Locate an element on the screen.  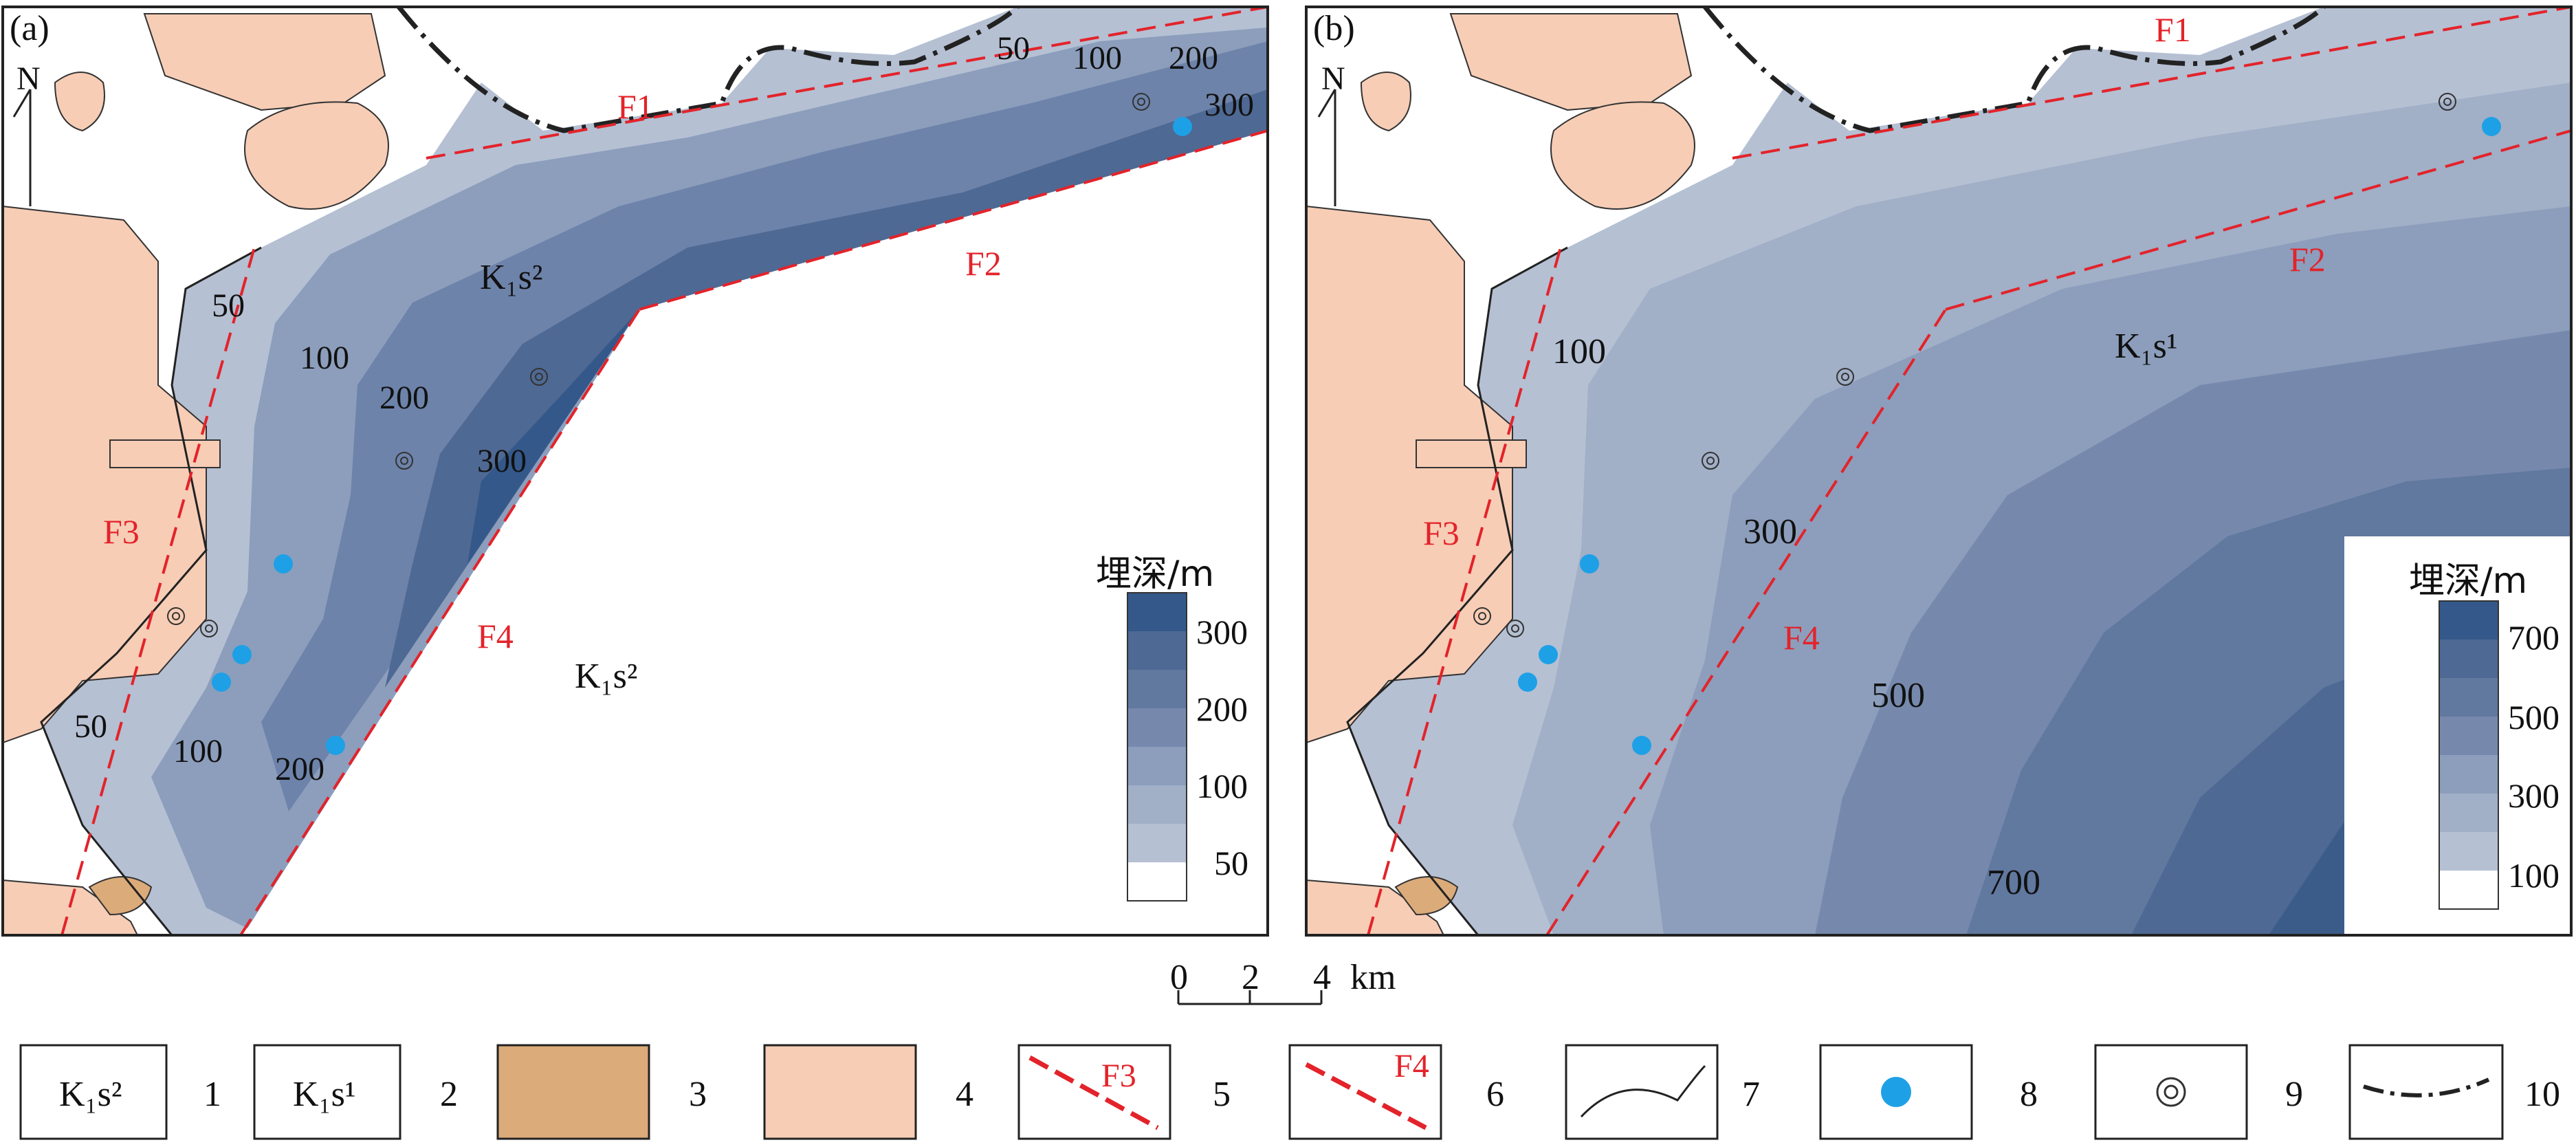
unit-label-inside-a: K₁s² is located at coordinates (511, 278).